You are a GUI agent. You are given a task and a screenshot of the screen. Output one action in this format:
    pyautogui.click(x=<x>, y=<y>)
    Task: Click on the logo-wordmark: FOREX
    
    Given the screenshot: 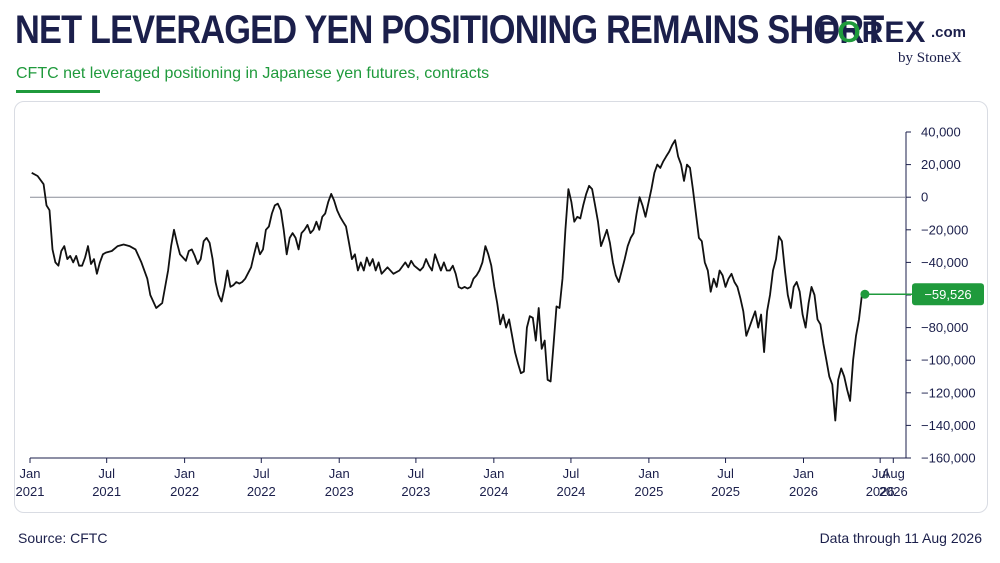 What is the action you would take?
    pyautogui.click(x=872, y=33)
    